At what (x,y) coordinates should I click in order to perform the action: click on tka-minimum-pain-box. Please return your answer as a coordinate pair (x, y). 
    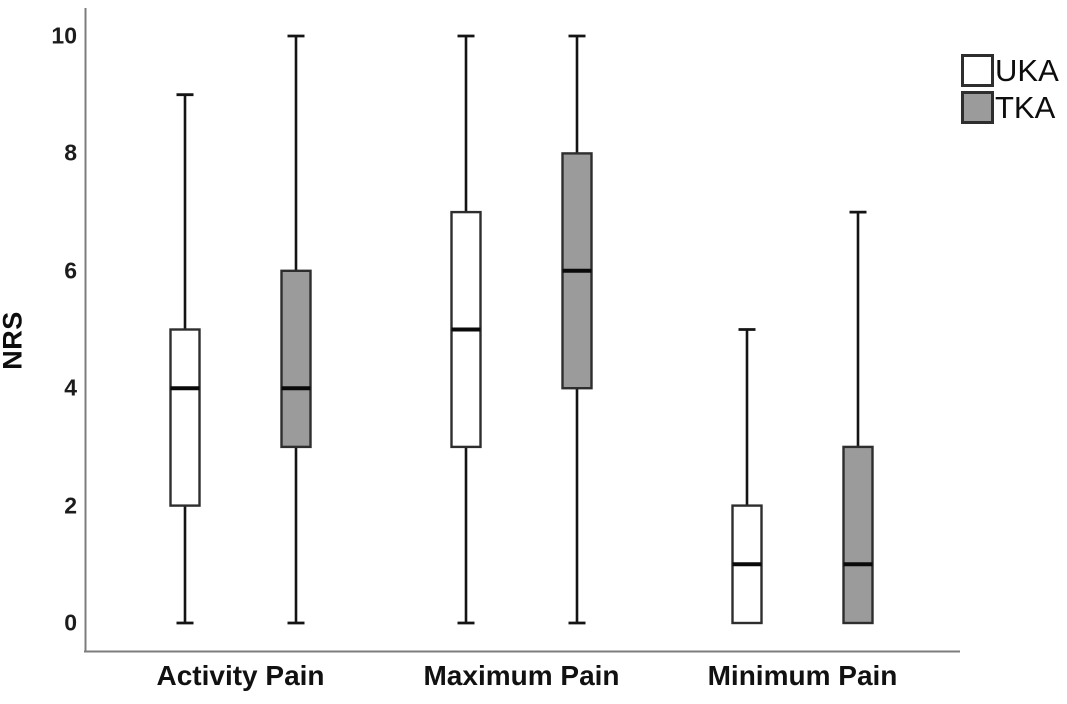
    Looking at the image, I should click on (858, 535).